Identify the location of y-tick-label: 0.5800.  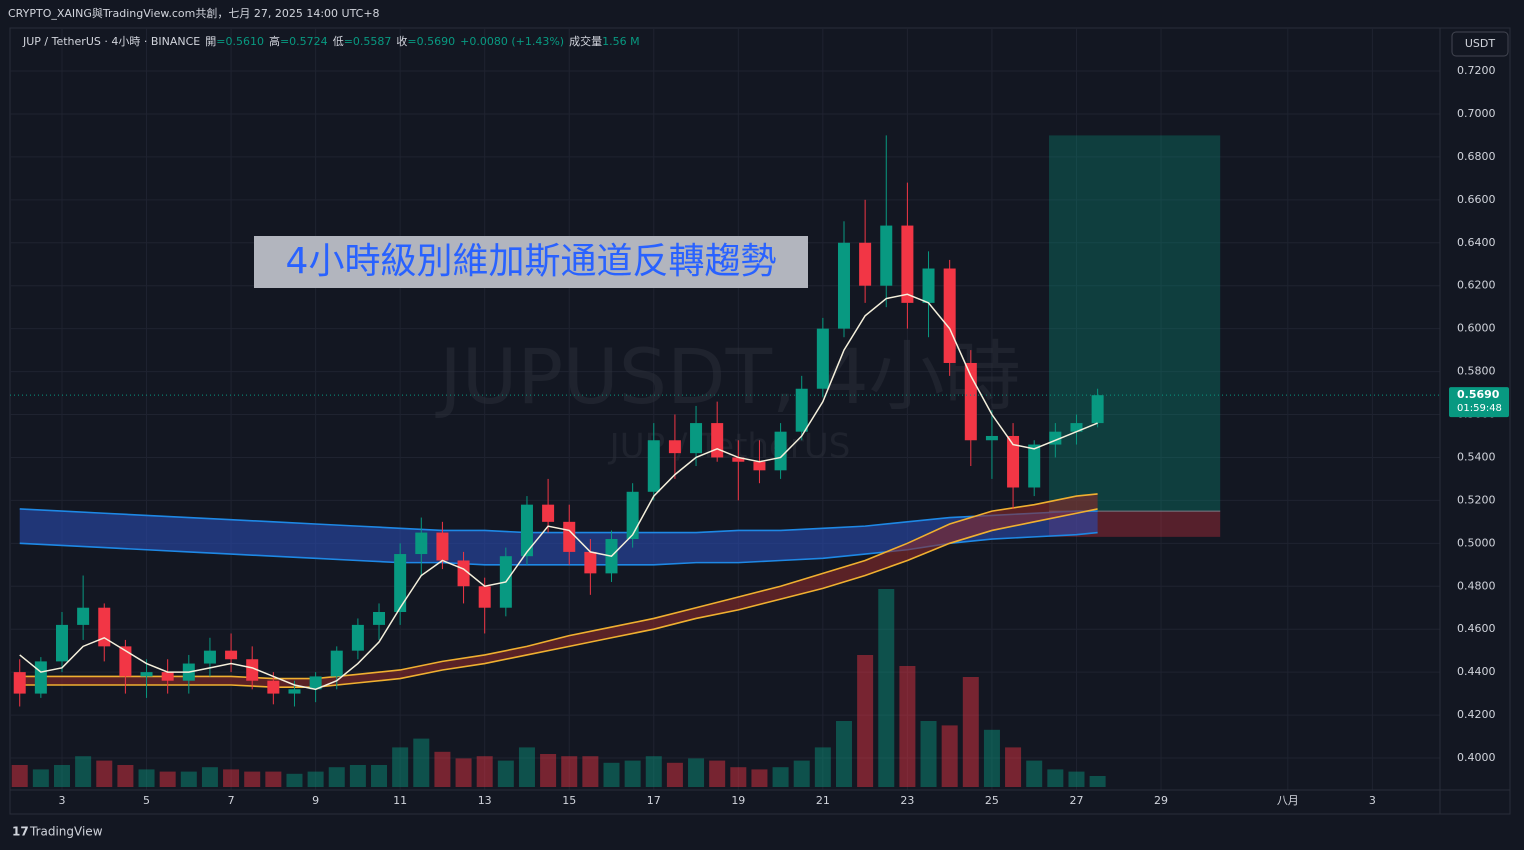
(1476, 371).